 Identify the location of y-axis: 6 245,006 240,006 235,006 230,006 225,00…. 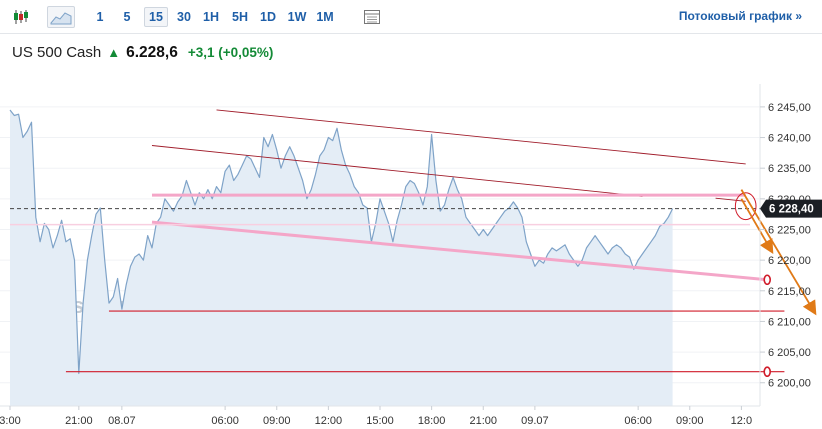
(785, 246).